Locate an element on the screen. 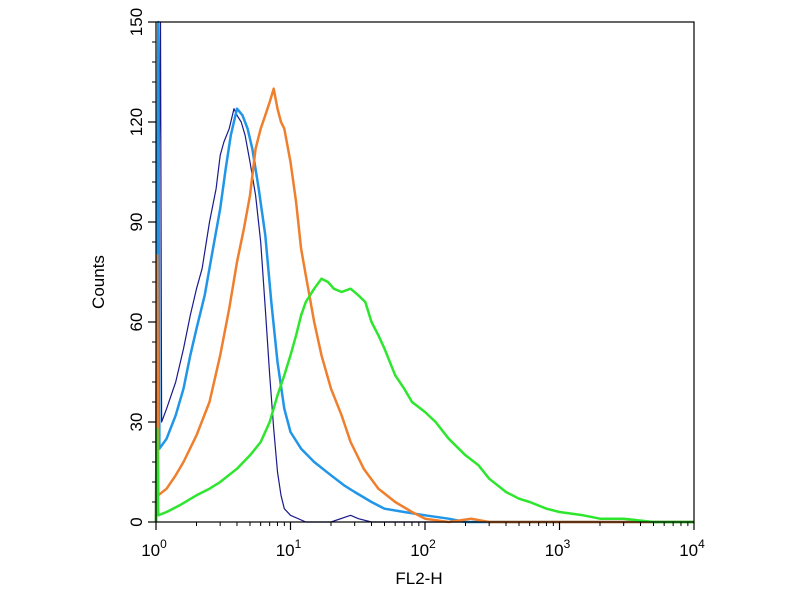  y-tick-label: 120 is located at coordinates (136, 122).